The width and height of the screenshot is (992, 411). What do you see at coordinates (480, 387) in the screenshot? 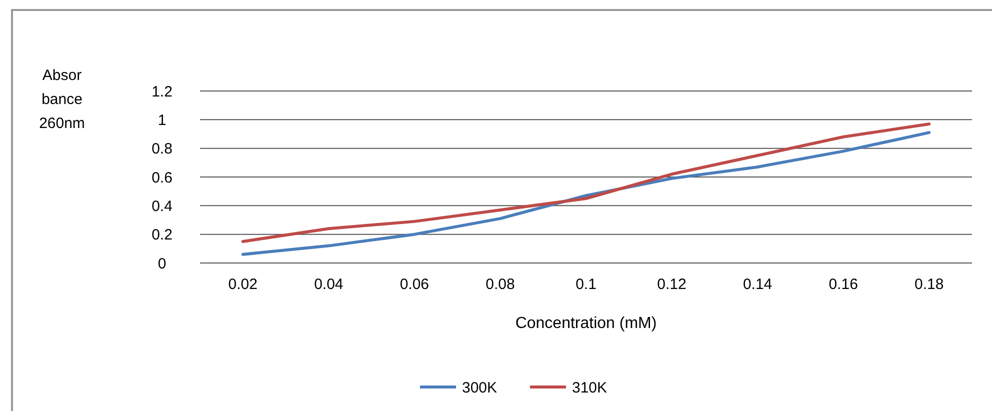
I see `legend-label: 300K` at bounding box center [480, 387].